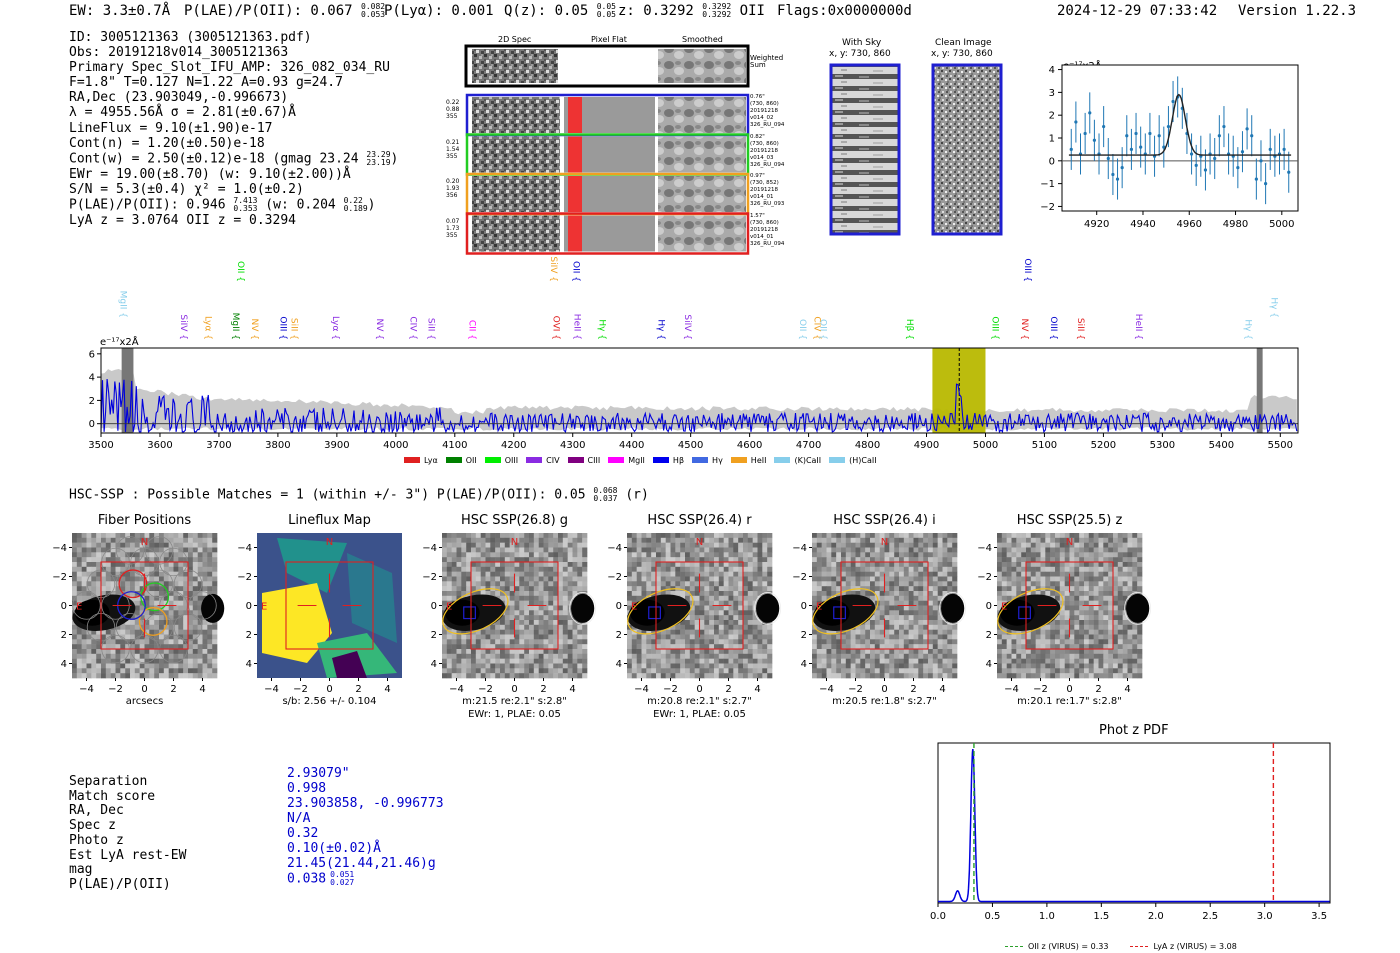 The image size is (1400, 953). I want to click on cutout-right-2-4: 326_RU_093, so click(767, 204).